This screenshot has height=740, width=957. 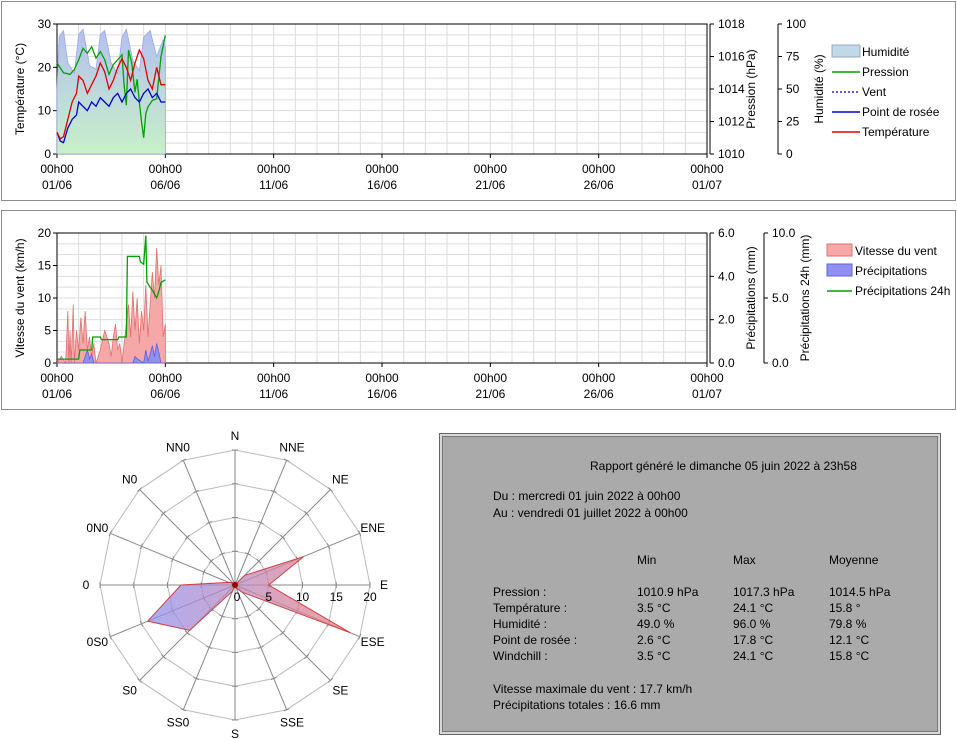 I want to click on rose-direction-label: N0, so click(x=130, y=480).